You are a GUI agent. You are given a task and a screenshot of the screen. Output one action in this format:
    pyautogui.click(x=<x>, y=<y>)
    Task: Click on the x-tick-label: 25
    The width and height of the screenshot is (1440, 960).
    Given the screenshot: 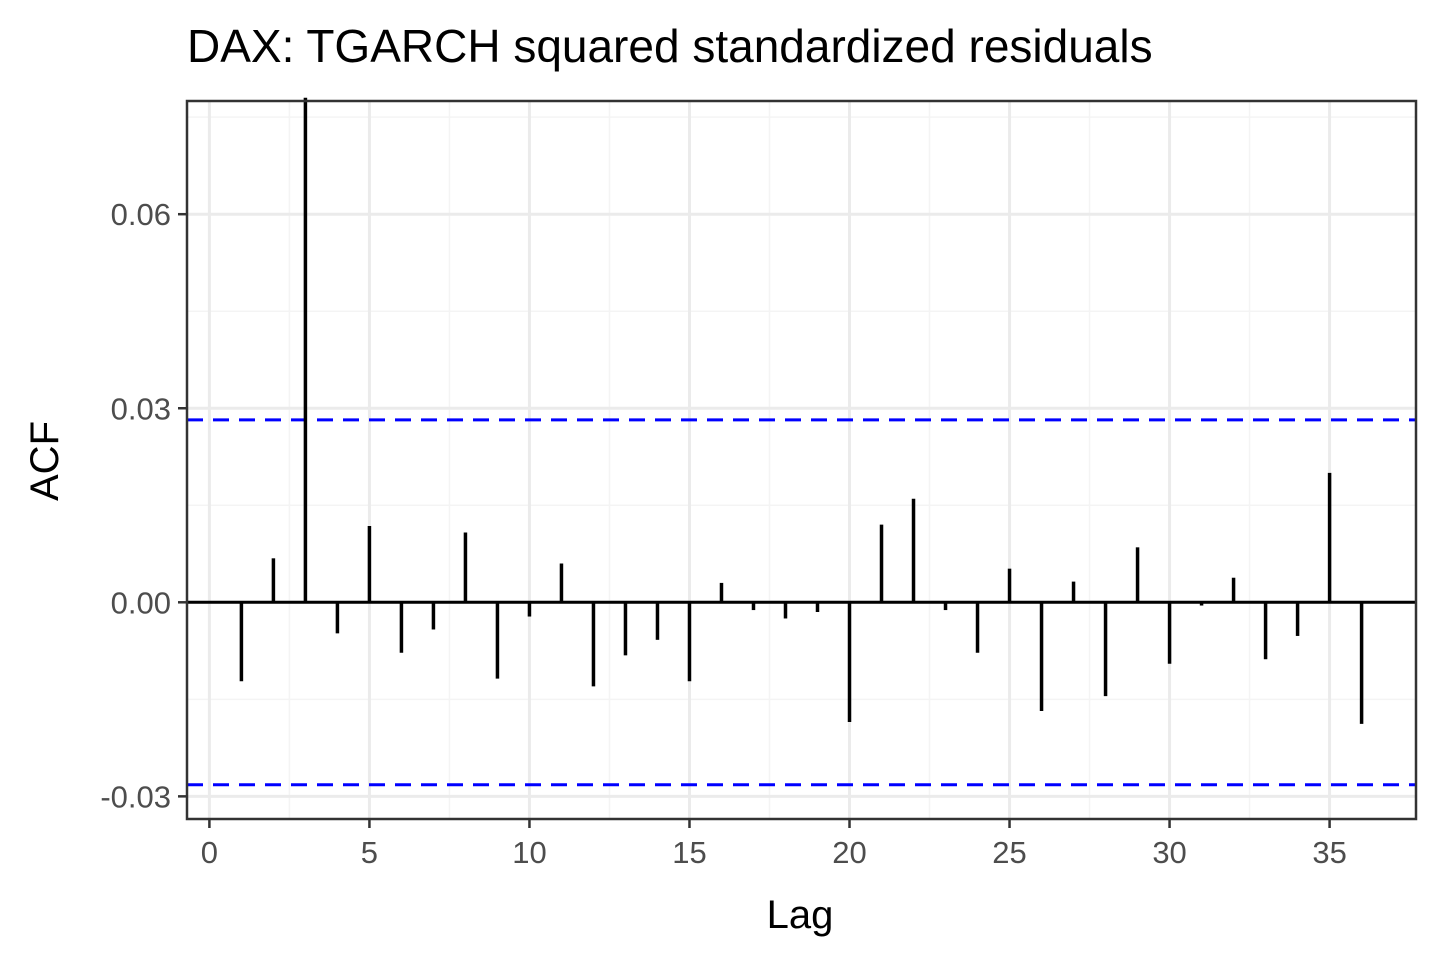 What is the action you would take?
    pyautogui.click(x=1009, y=852)
    